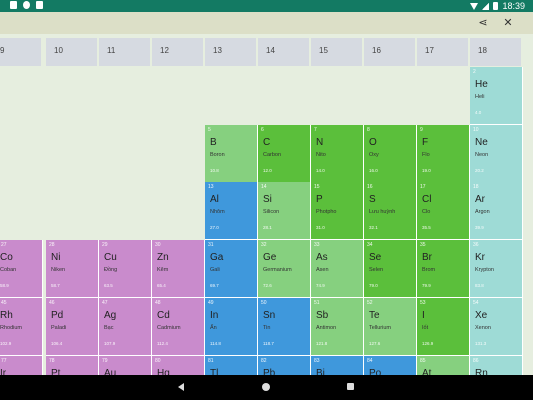  Describe the element at coordinates (231, 154) in the screenshot. I see `element-cell-b: 5 B Boron 10.8` at that location.